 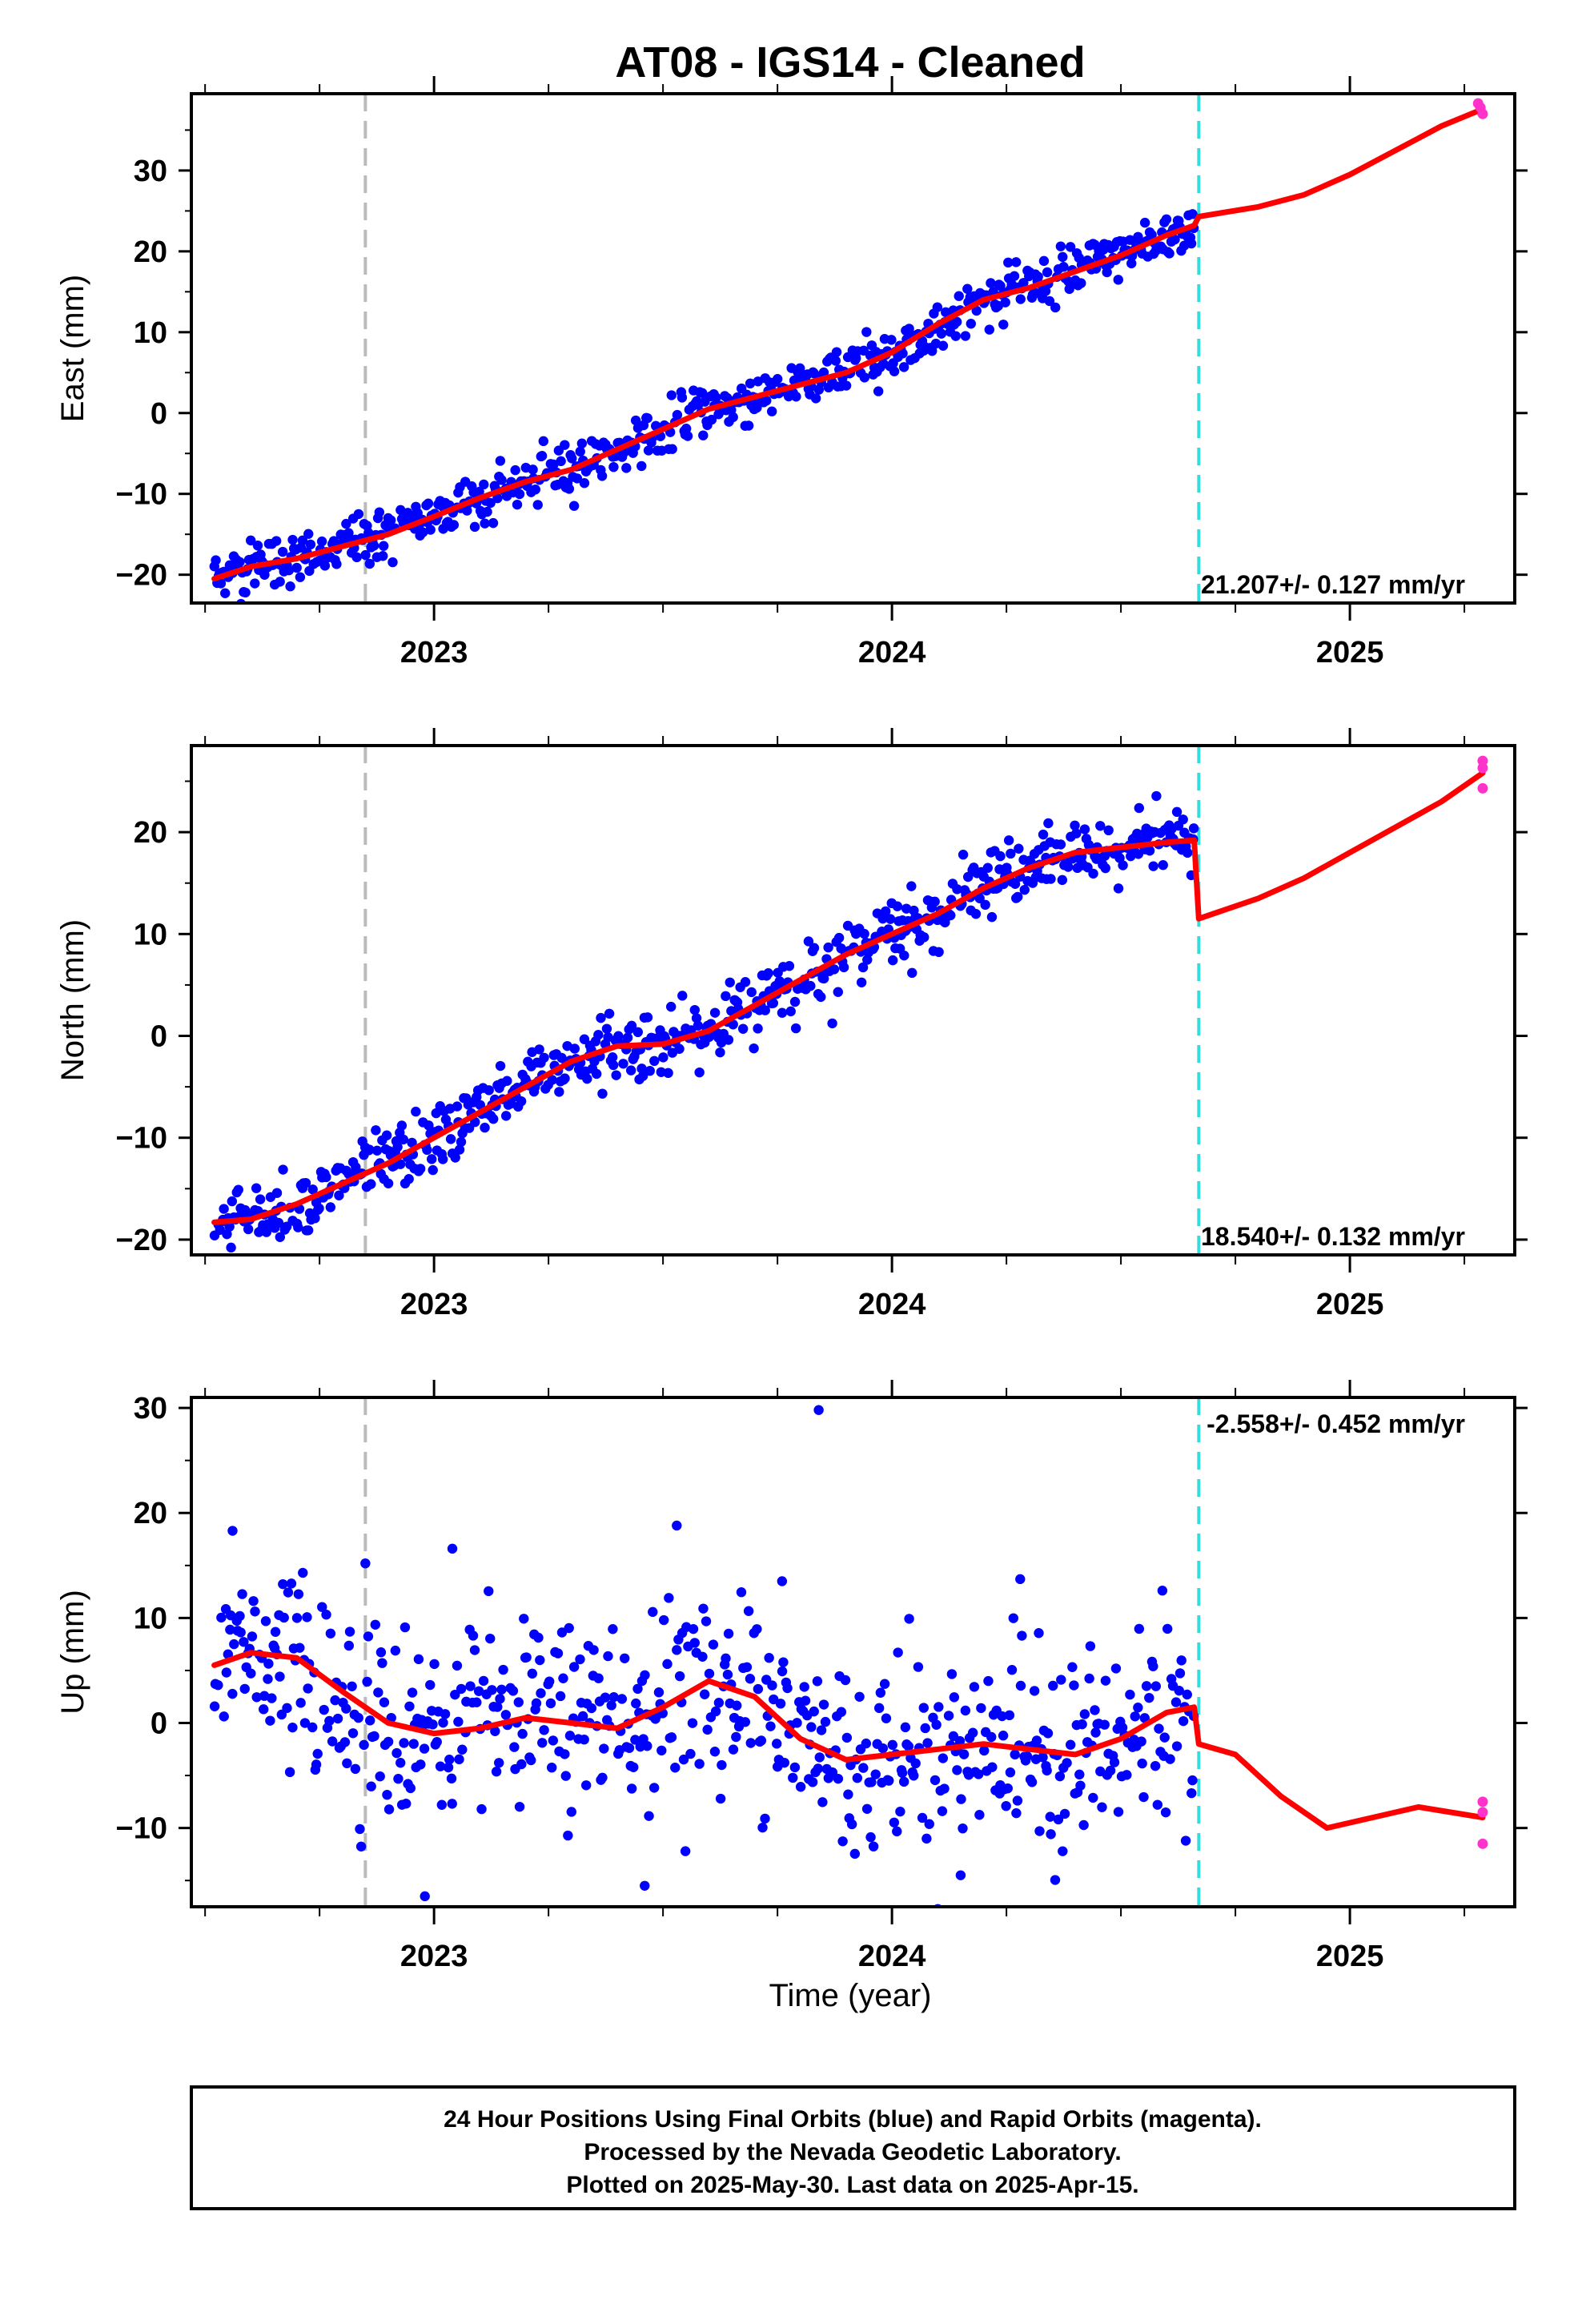 I want to click on east-ytick-label: 10, so click(x=151, y=333).